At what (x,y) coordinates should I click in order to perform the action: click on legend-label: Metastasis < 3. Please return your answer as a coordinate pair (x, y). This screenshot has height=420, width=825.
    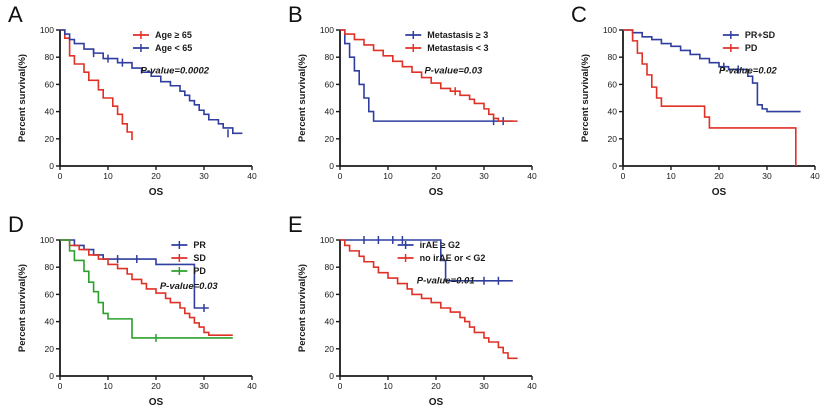
    Looking at the image, I should click on (457, 48).